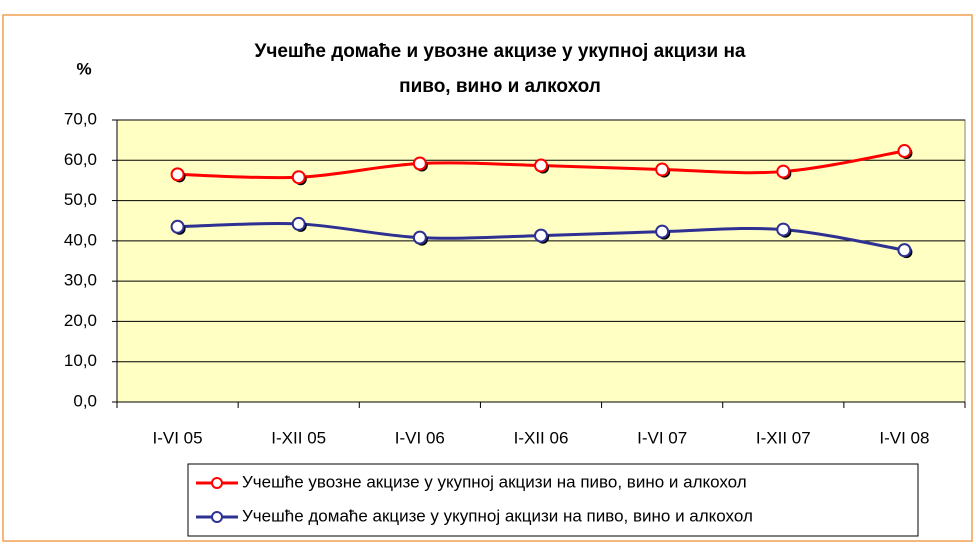 Image resolution: width=976 pixels, height=549 pixels. I want to click on x-tick-label: I-XII 07, so click(783, 437).